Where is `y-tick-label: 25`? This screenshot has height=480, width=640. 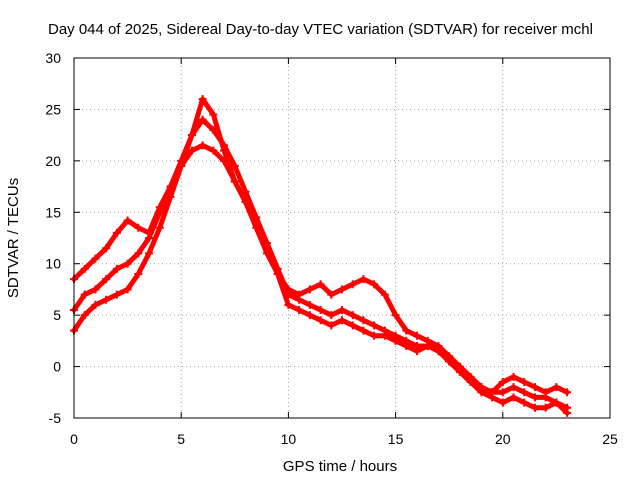 y-tick-label: 25 is located at coordinates (53, 109).